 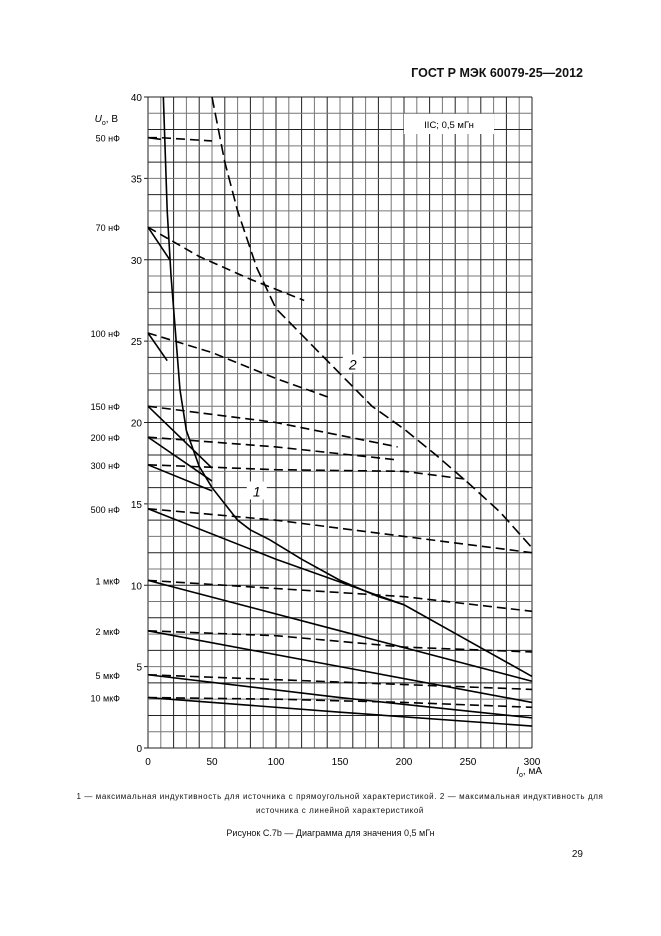 What do you see at coordinates (108, 228) in the screenshot?
I see `capacitance-label: 70 нФ` at bounding box center [108, 228].